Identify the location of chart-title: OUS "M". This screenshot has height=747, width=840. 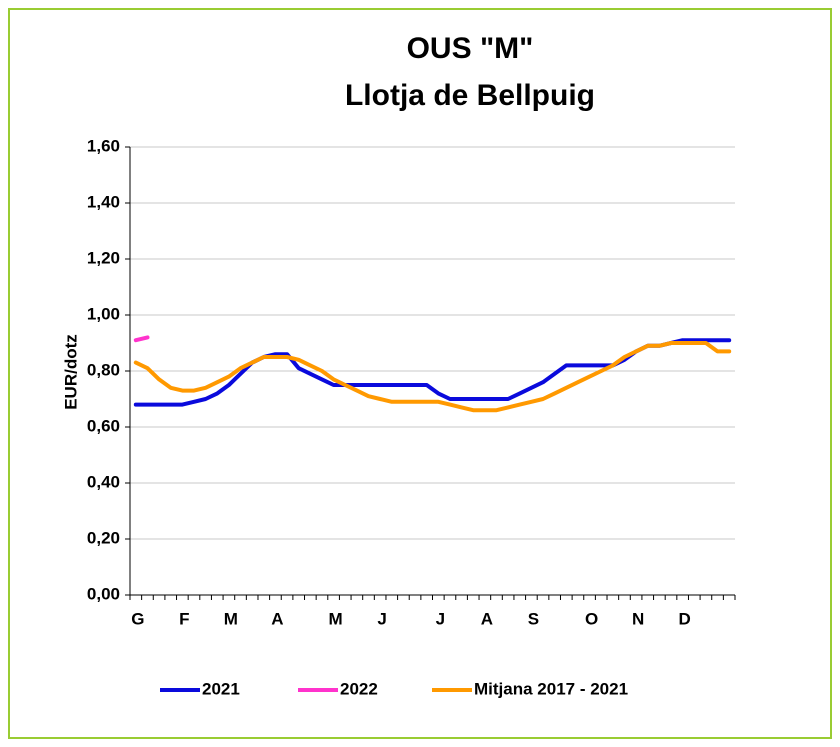
(470, 48).